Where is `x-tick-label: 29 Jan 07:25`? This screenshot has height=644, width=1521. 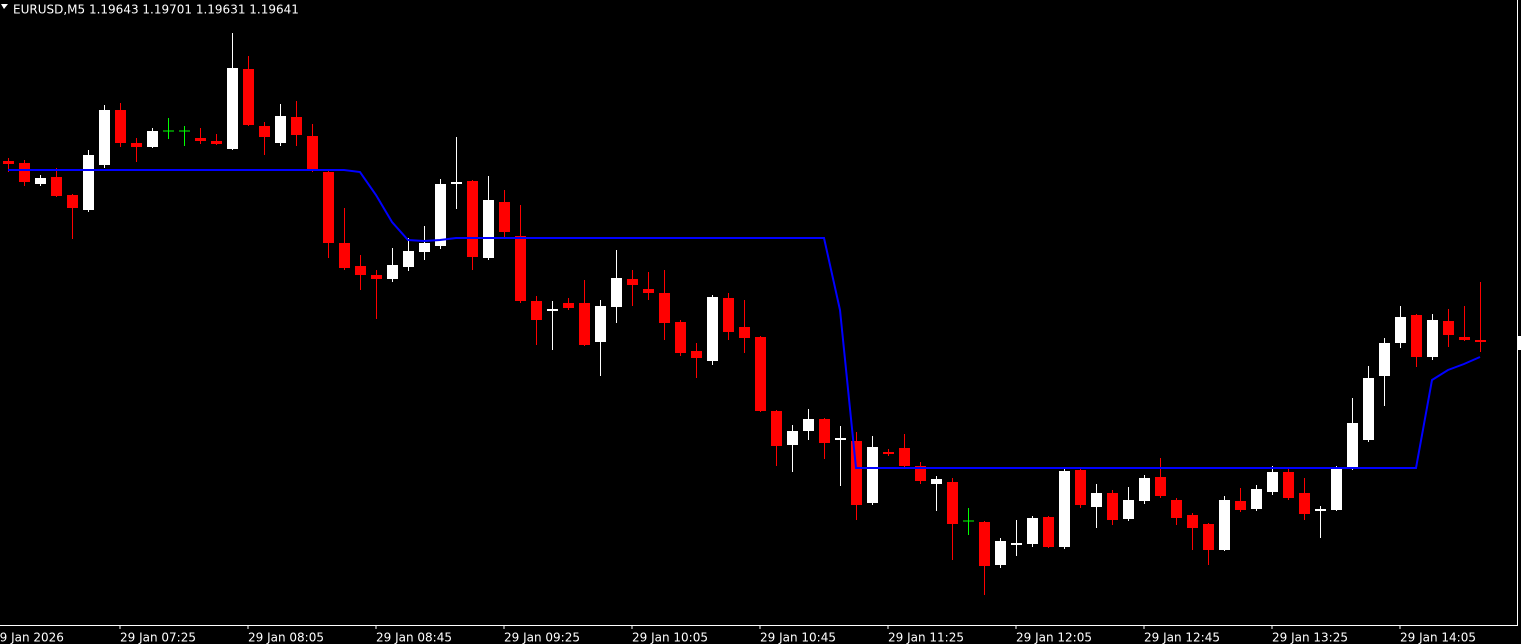 x-tick-label: 29 Jan 07:25 is located at coordinates (158, 637).